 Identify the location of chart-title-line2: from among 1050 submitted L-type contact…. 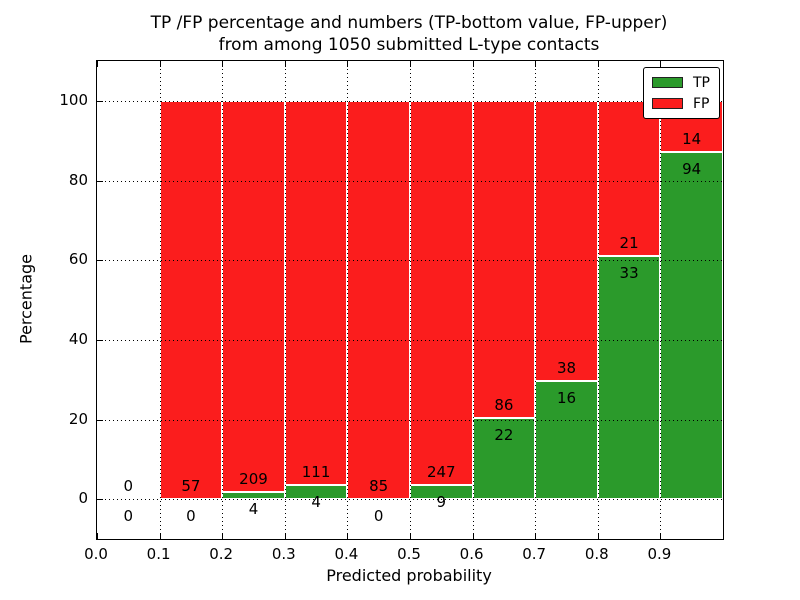
(409, 45).